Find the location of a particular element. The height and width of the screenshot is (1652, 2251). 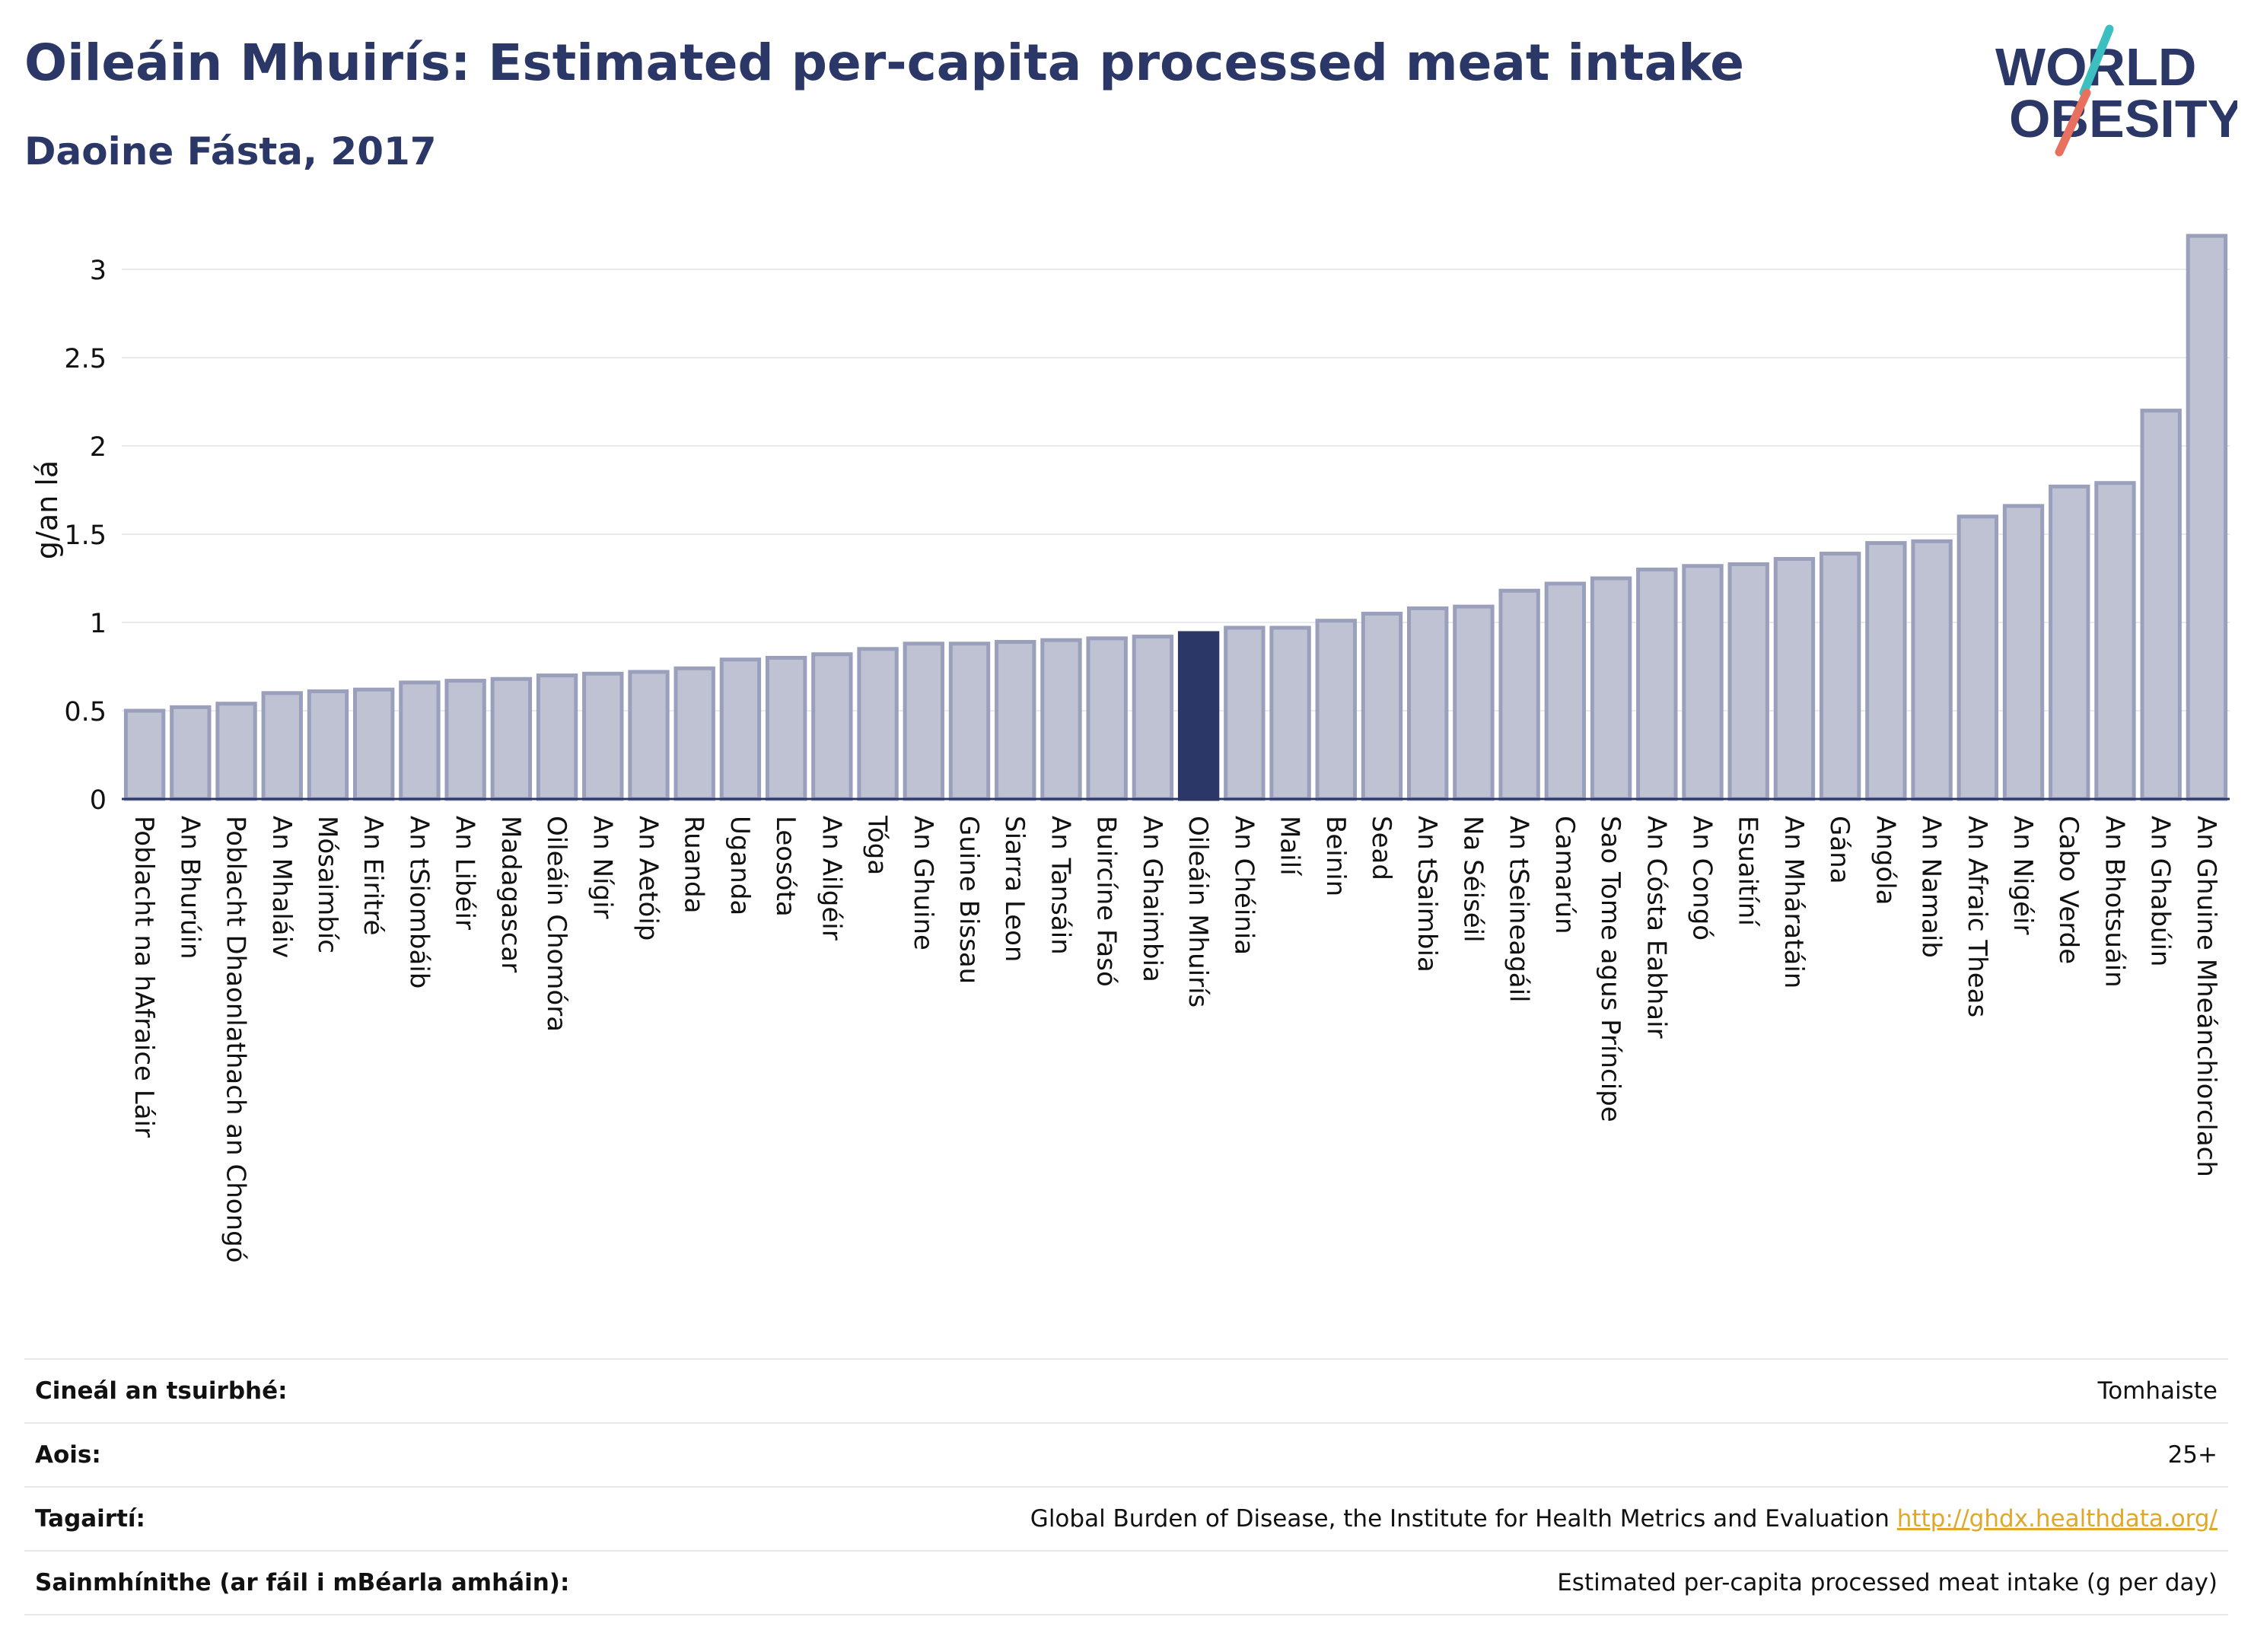

x-tick-label: Na Séiséil is located at coordinates (1472, 879).